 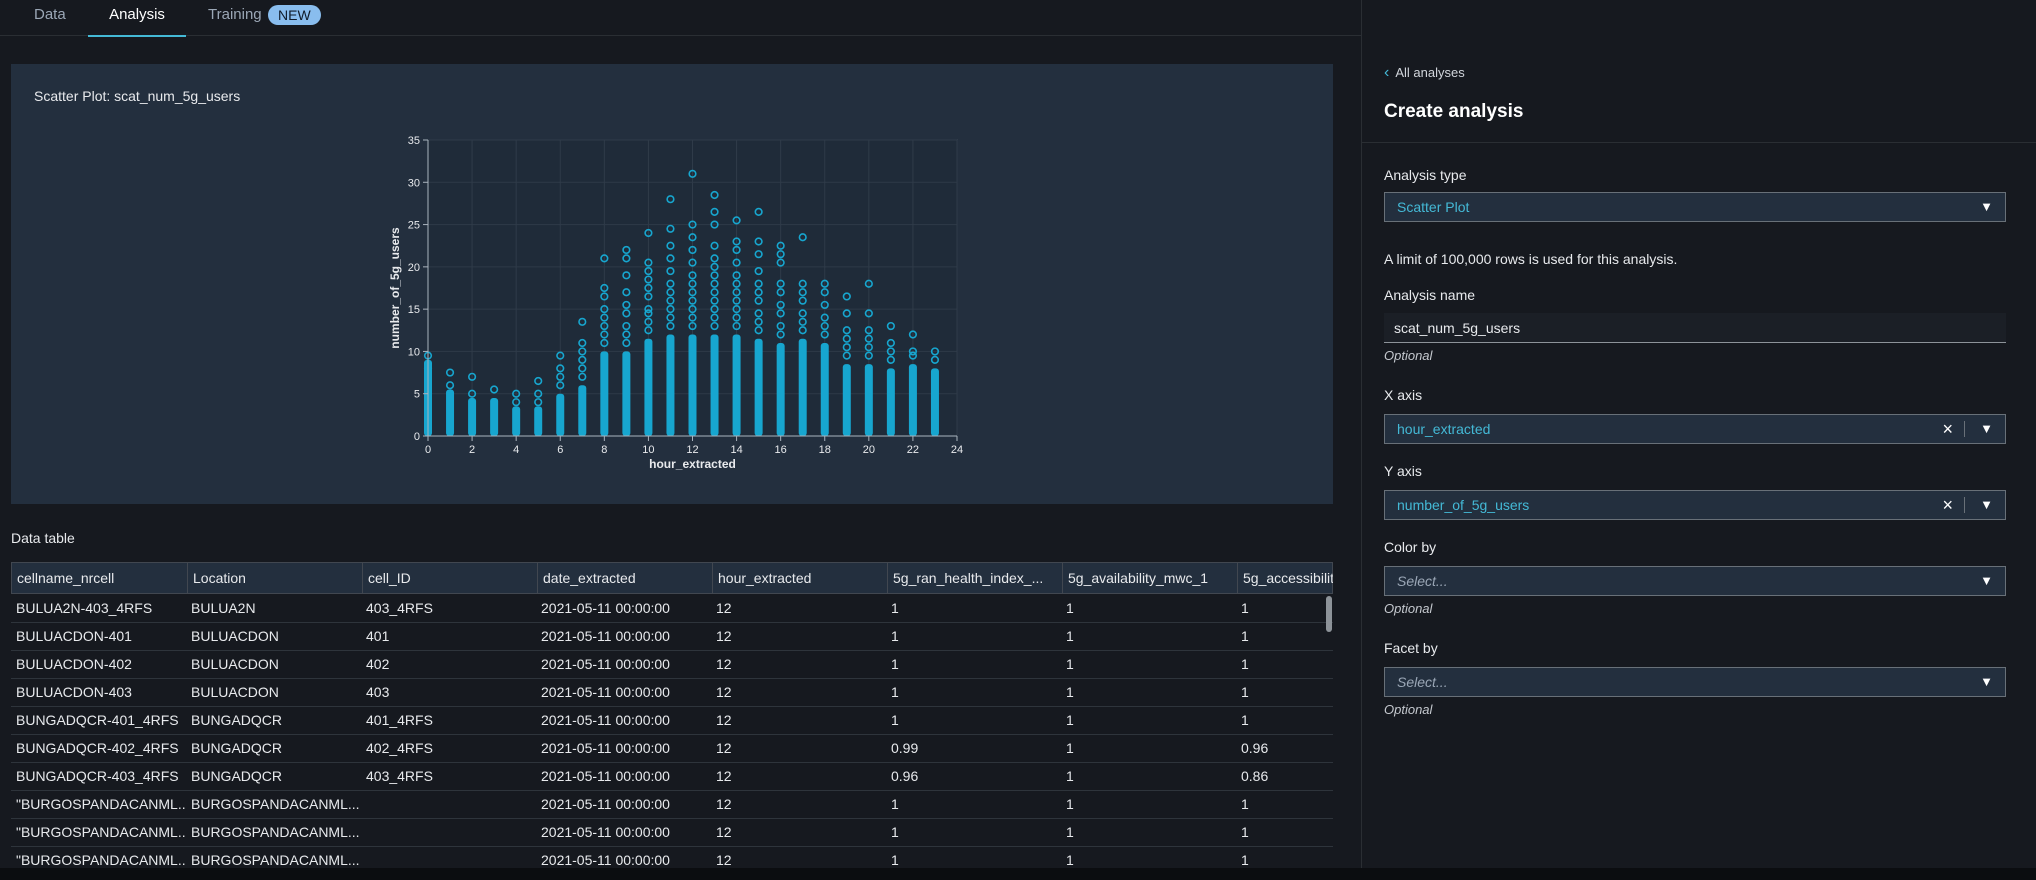 What do you see at coordinates (66, 578) in the screenshot?
I see `column-header: cellname_nrcell` at bounding box center [66, 578].